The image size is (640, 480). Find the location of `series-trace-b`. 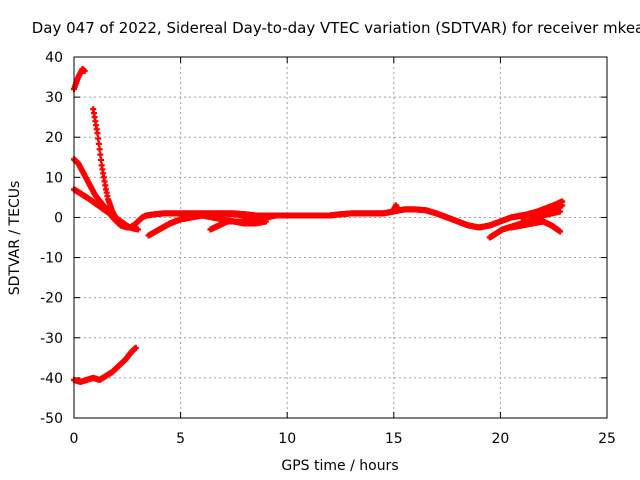

series-trace-b is located at coordinates (120, 168).